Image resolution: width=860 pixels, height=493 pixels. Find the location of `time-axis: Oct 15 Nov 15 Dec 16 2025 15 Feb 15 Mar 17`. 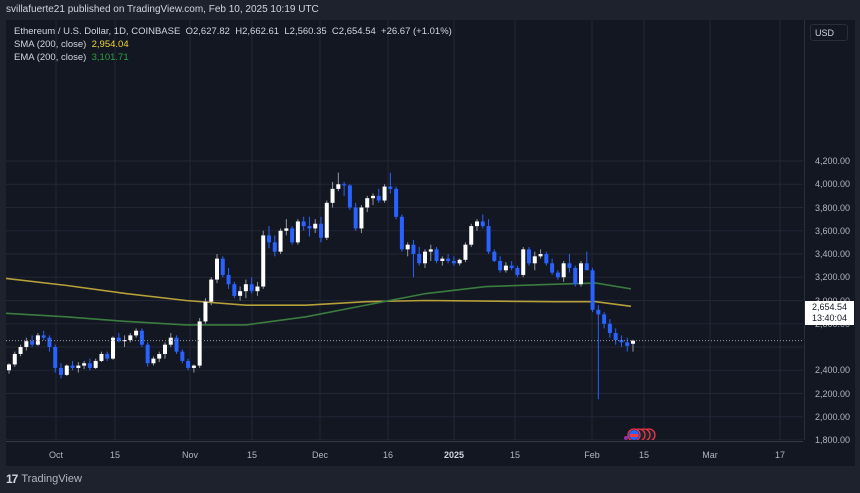

time-axis: Oct 15 Nov 15 Dec 16 2025 15 Feb 15 Mar 17 is located at coordinates (404, 454).